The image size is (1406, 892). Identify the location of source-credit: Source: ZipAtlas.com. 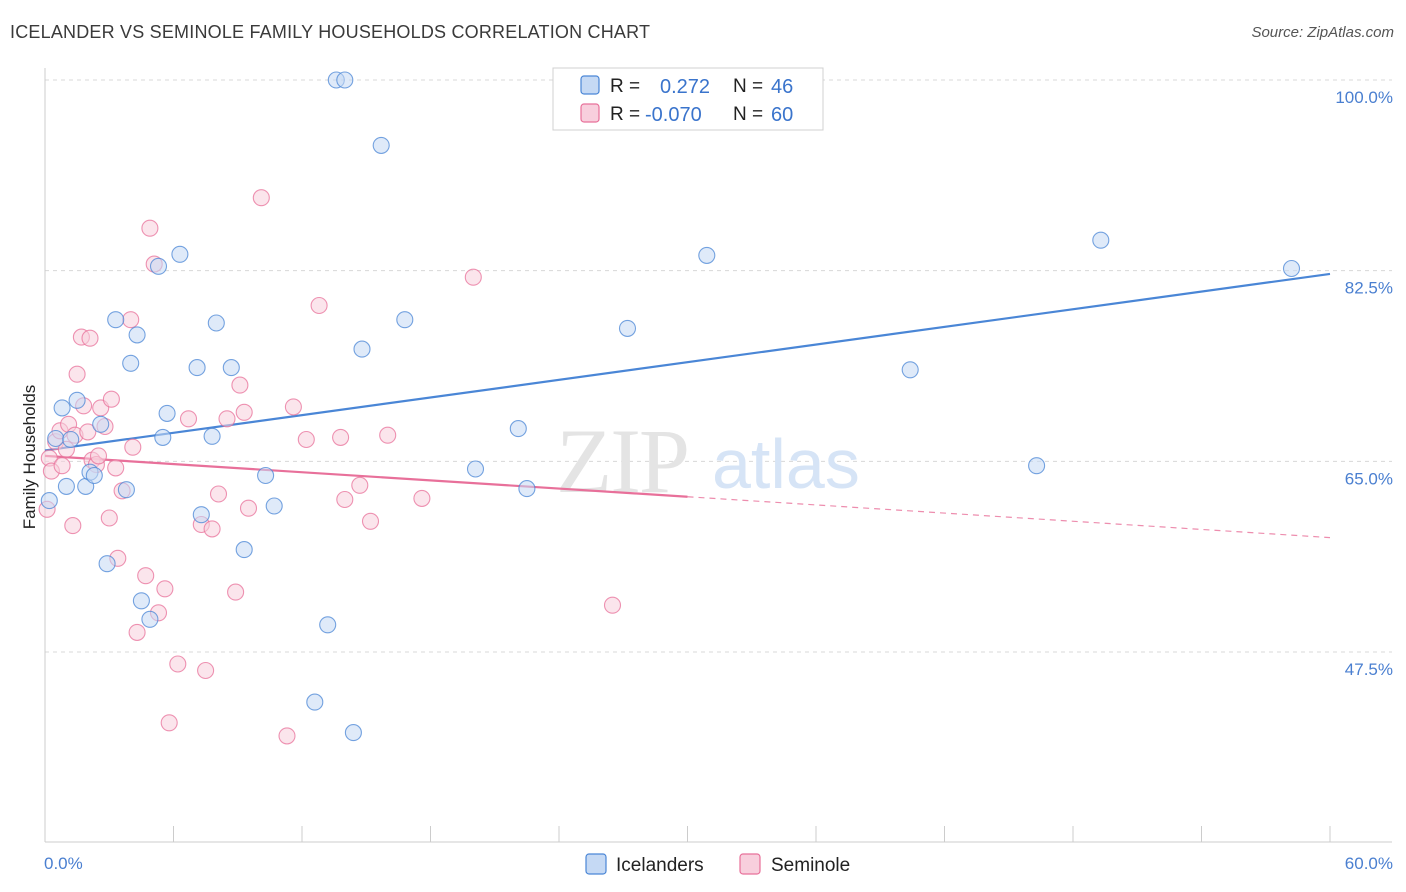
(1322, 32).